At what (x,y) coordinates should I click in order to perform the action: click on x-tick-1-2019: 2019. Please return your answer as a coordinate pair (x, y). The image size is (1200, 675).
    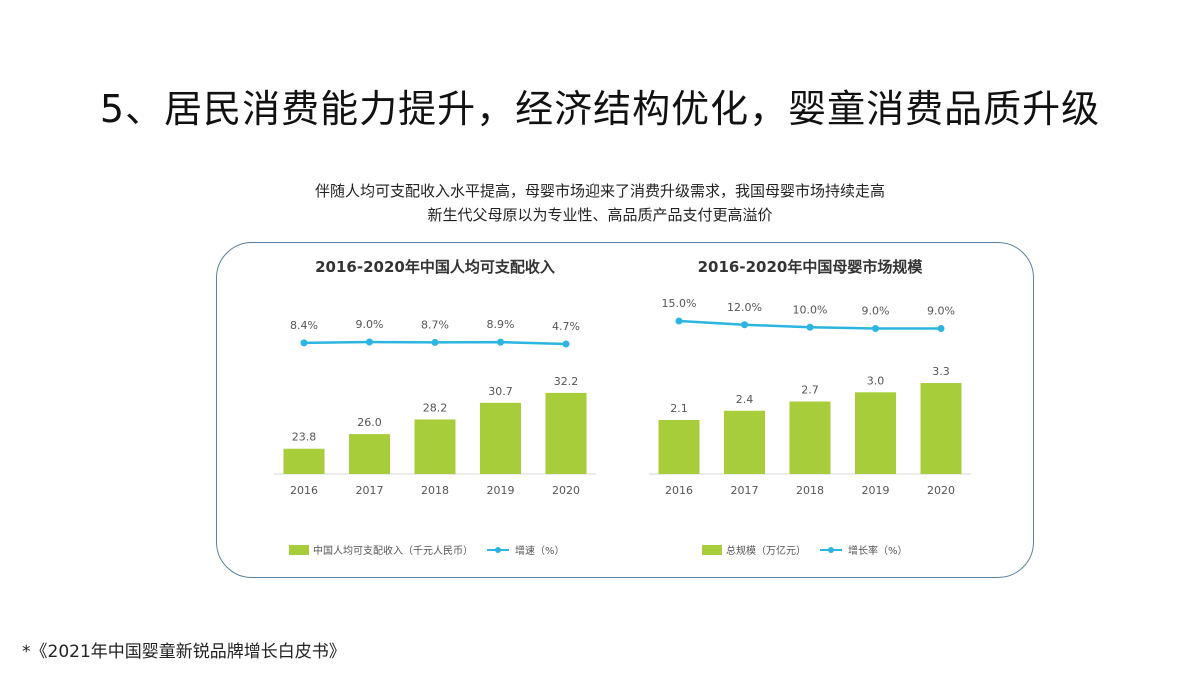
    Looking at the image, I should click on (876, 490).